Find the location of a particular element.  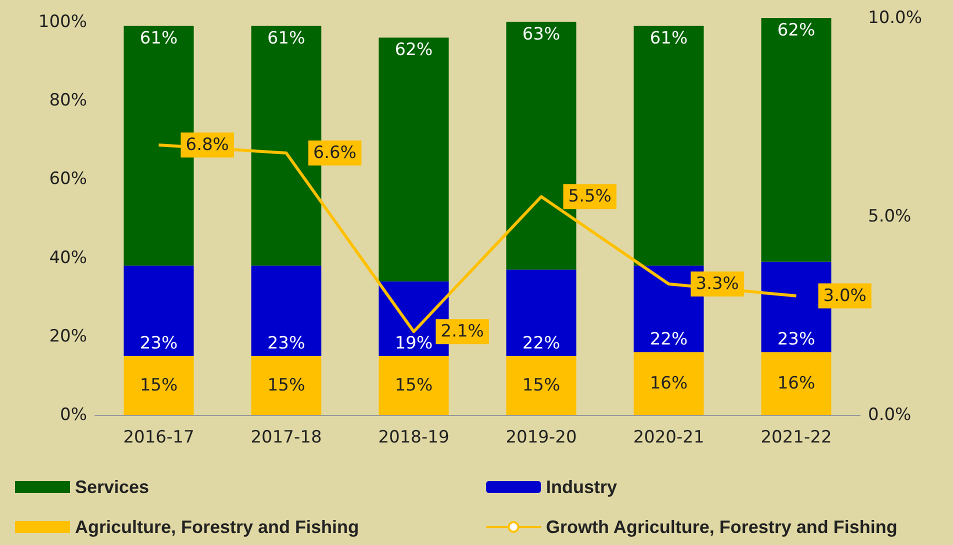

y-tick-label: 20% is located at coordinates (68, 336).